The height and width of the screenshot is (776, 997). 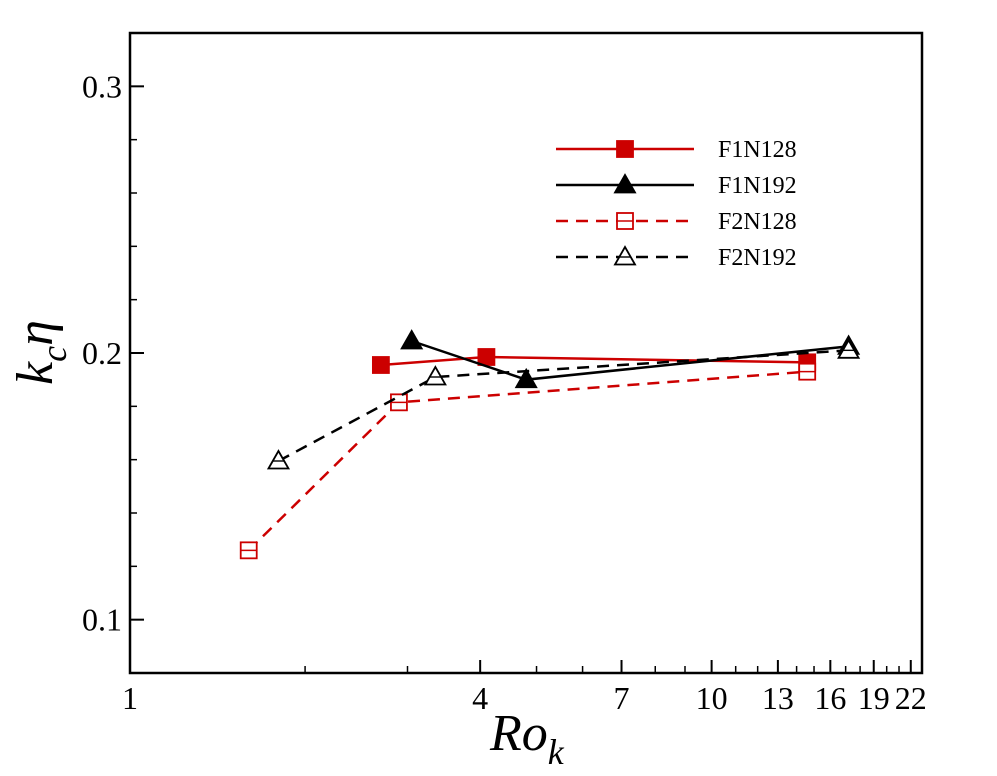 I want to click on legend: F1N128 F1N192 F2N128 F2N192, so click(x=676, y=204).